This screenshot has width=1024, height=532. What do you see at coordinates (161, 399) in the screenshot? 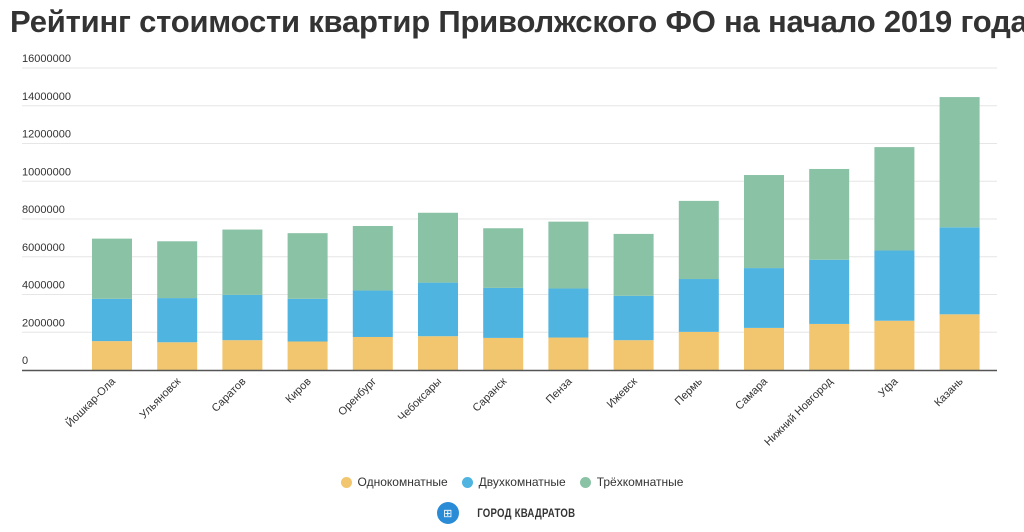
I see `x-tick-label: Ульяновск` at bounding box center [161, 399].